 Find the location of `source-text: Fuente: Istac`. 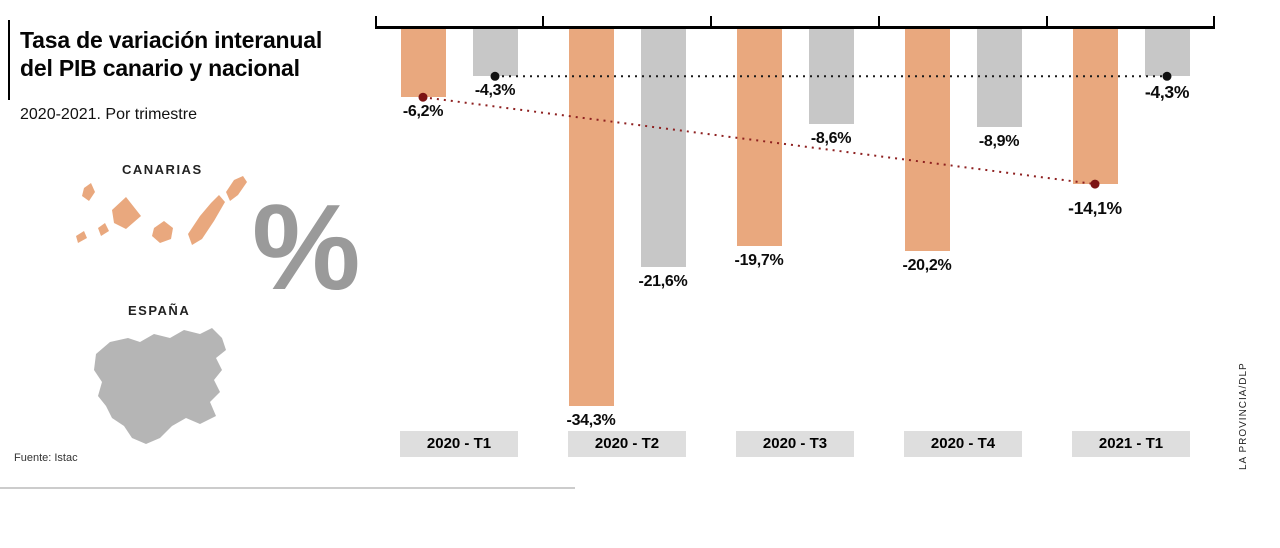

source-text: Fuente: Istac is located at coordinates (46, 458).